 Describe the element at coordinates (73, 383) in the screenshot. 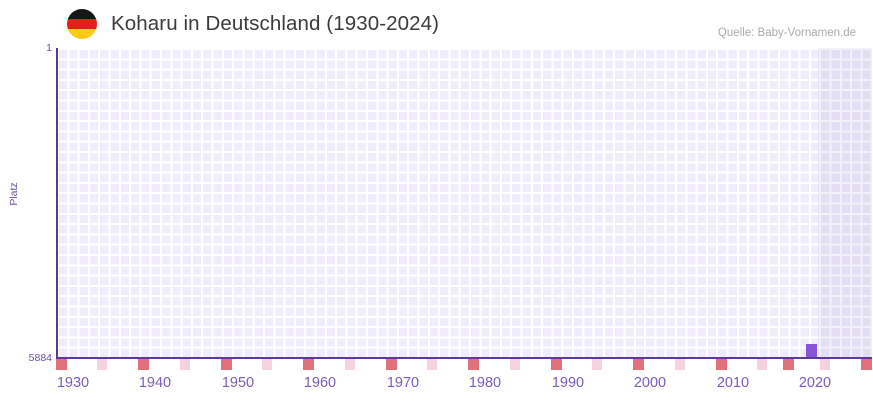

I see `x-axis-tick-1930: 1930` at that location.